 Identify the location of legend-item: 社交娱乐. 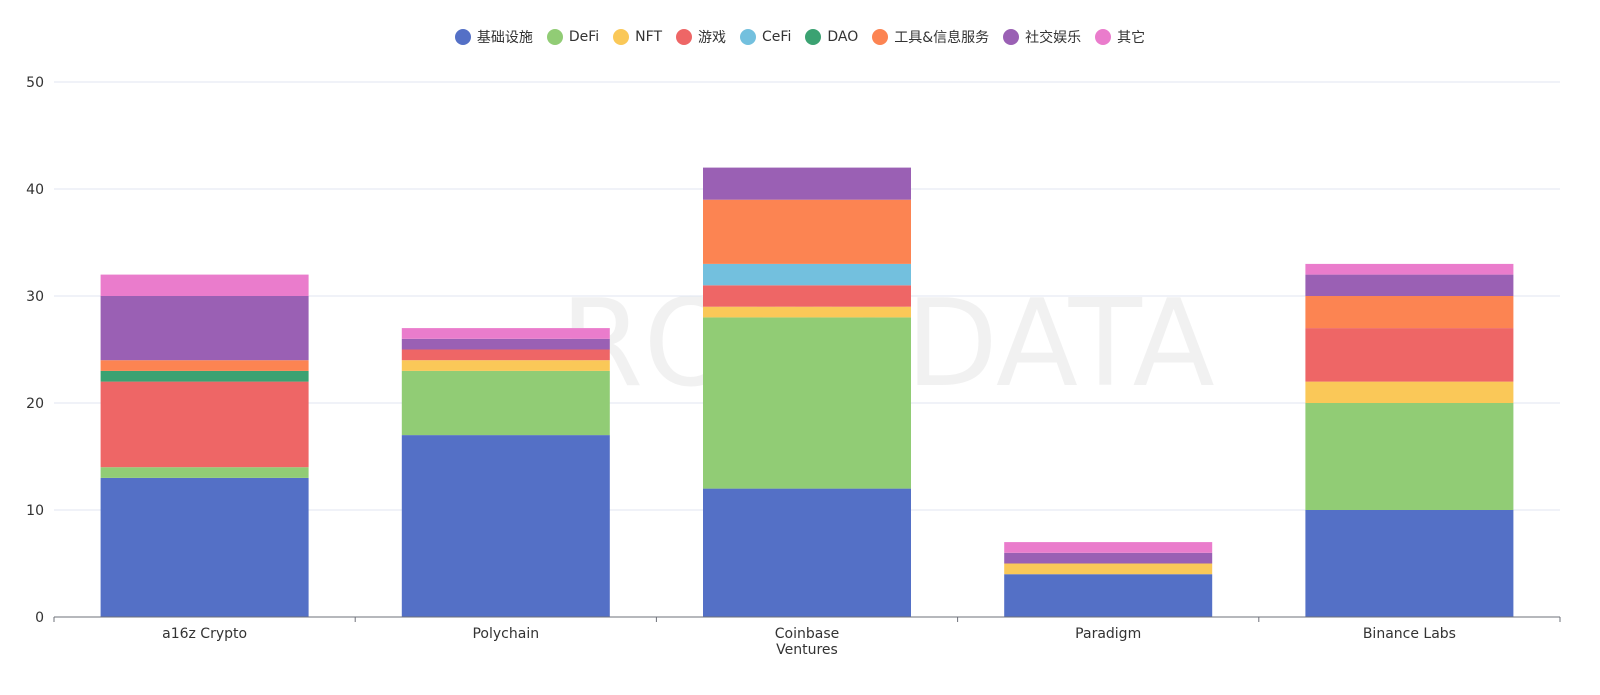
(1042, 37).